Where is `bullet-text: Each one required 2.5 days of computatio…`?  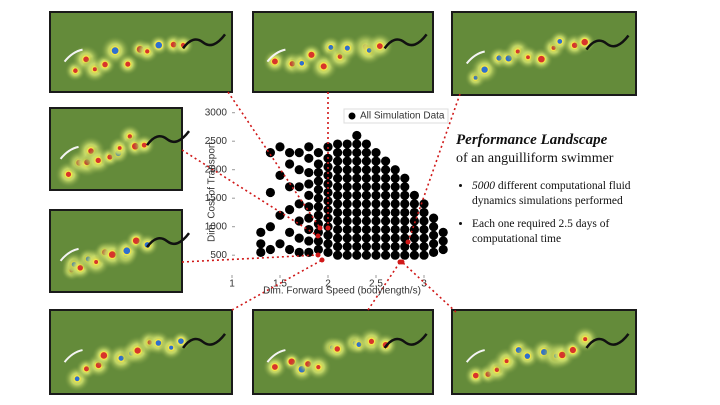 bullet-text: Each one required 2.5 days of computatio… is located at coordinates (541, 231).